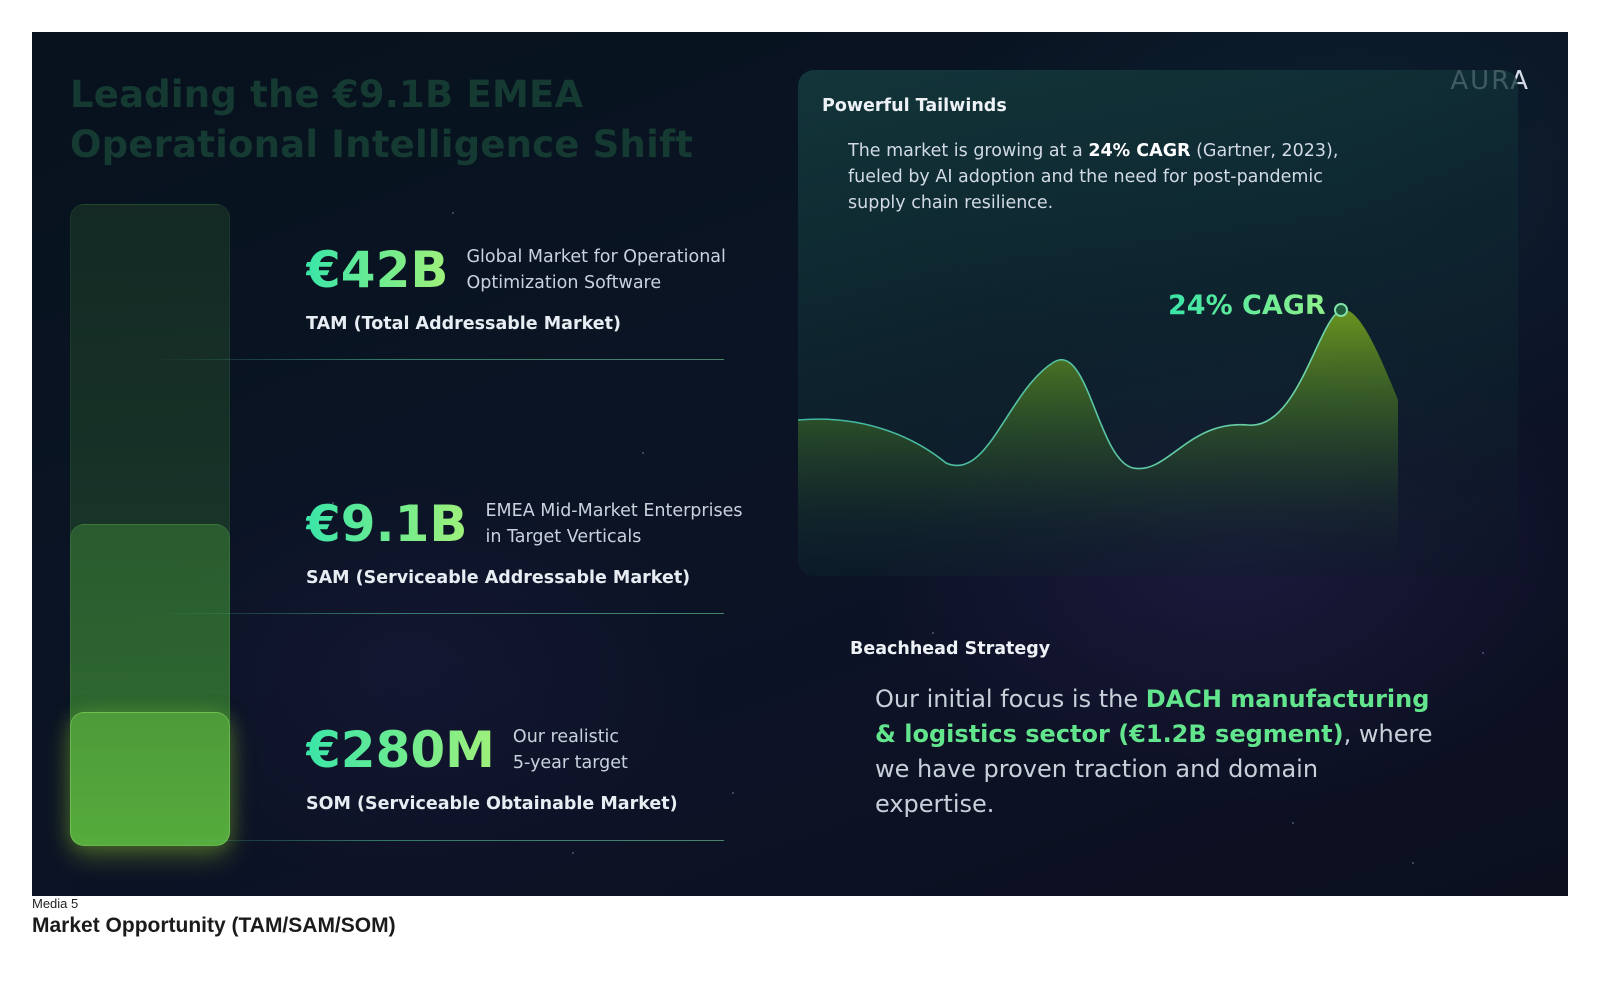 The image size is (1600, 992). I want to click on tailwinds-text-start: The market is growing at a, so click(968, 151).